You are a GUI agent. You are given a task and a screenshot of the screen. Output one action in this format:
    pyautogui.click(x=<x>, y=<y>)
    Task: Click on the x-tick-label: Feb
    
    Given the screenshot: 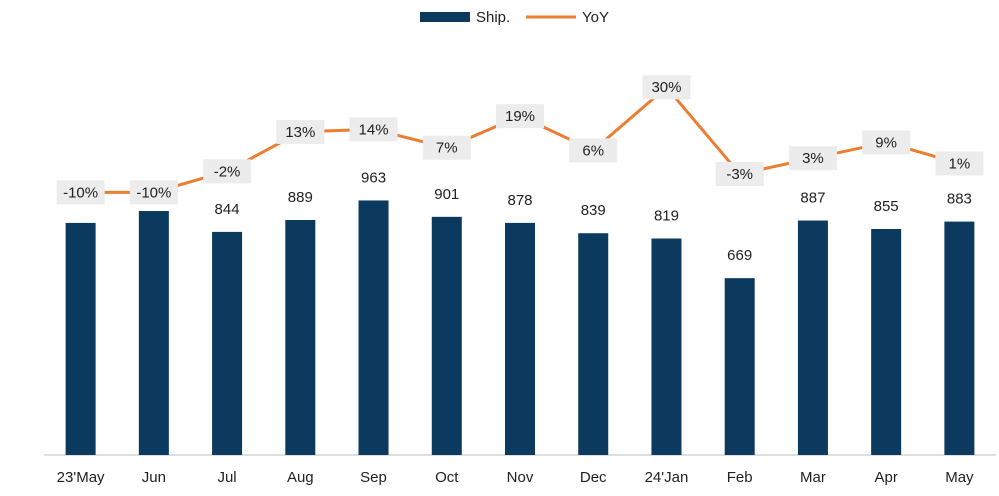 What is the action you would take?
    pyautogui.click(x=740, y=477)
    